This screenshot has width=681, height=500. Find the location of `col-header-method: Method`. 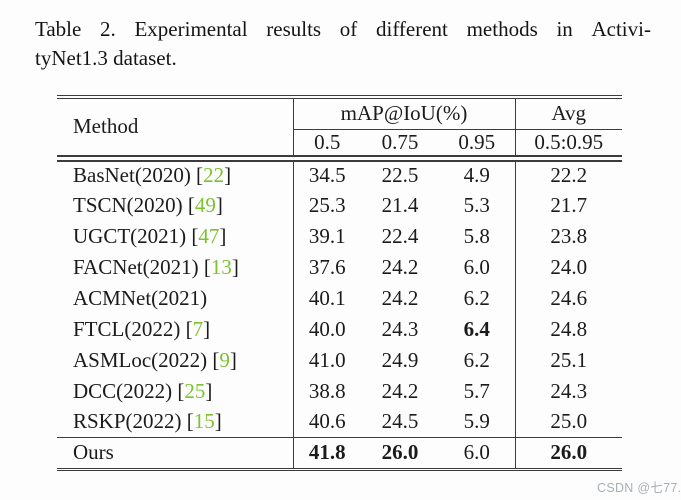

col-header-method: Method is located at coordinates (175, 130).